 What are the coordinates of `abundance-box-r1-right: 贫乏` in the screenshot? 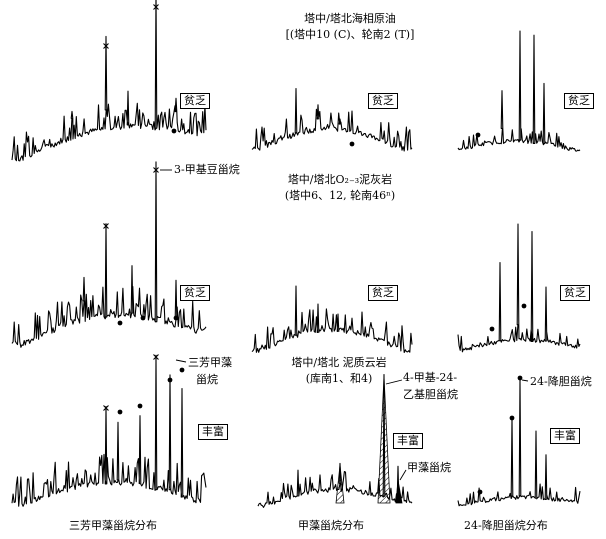 It's located at (579, 101).